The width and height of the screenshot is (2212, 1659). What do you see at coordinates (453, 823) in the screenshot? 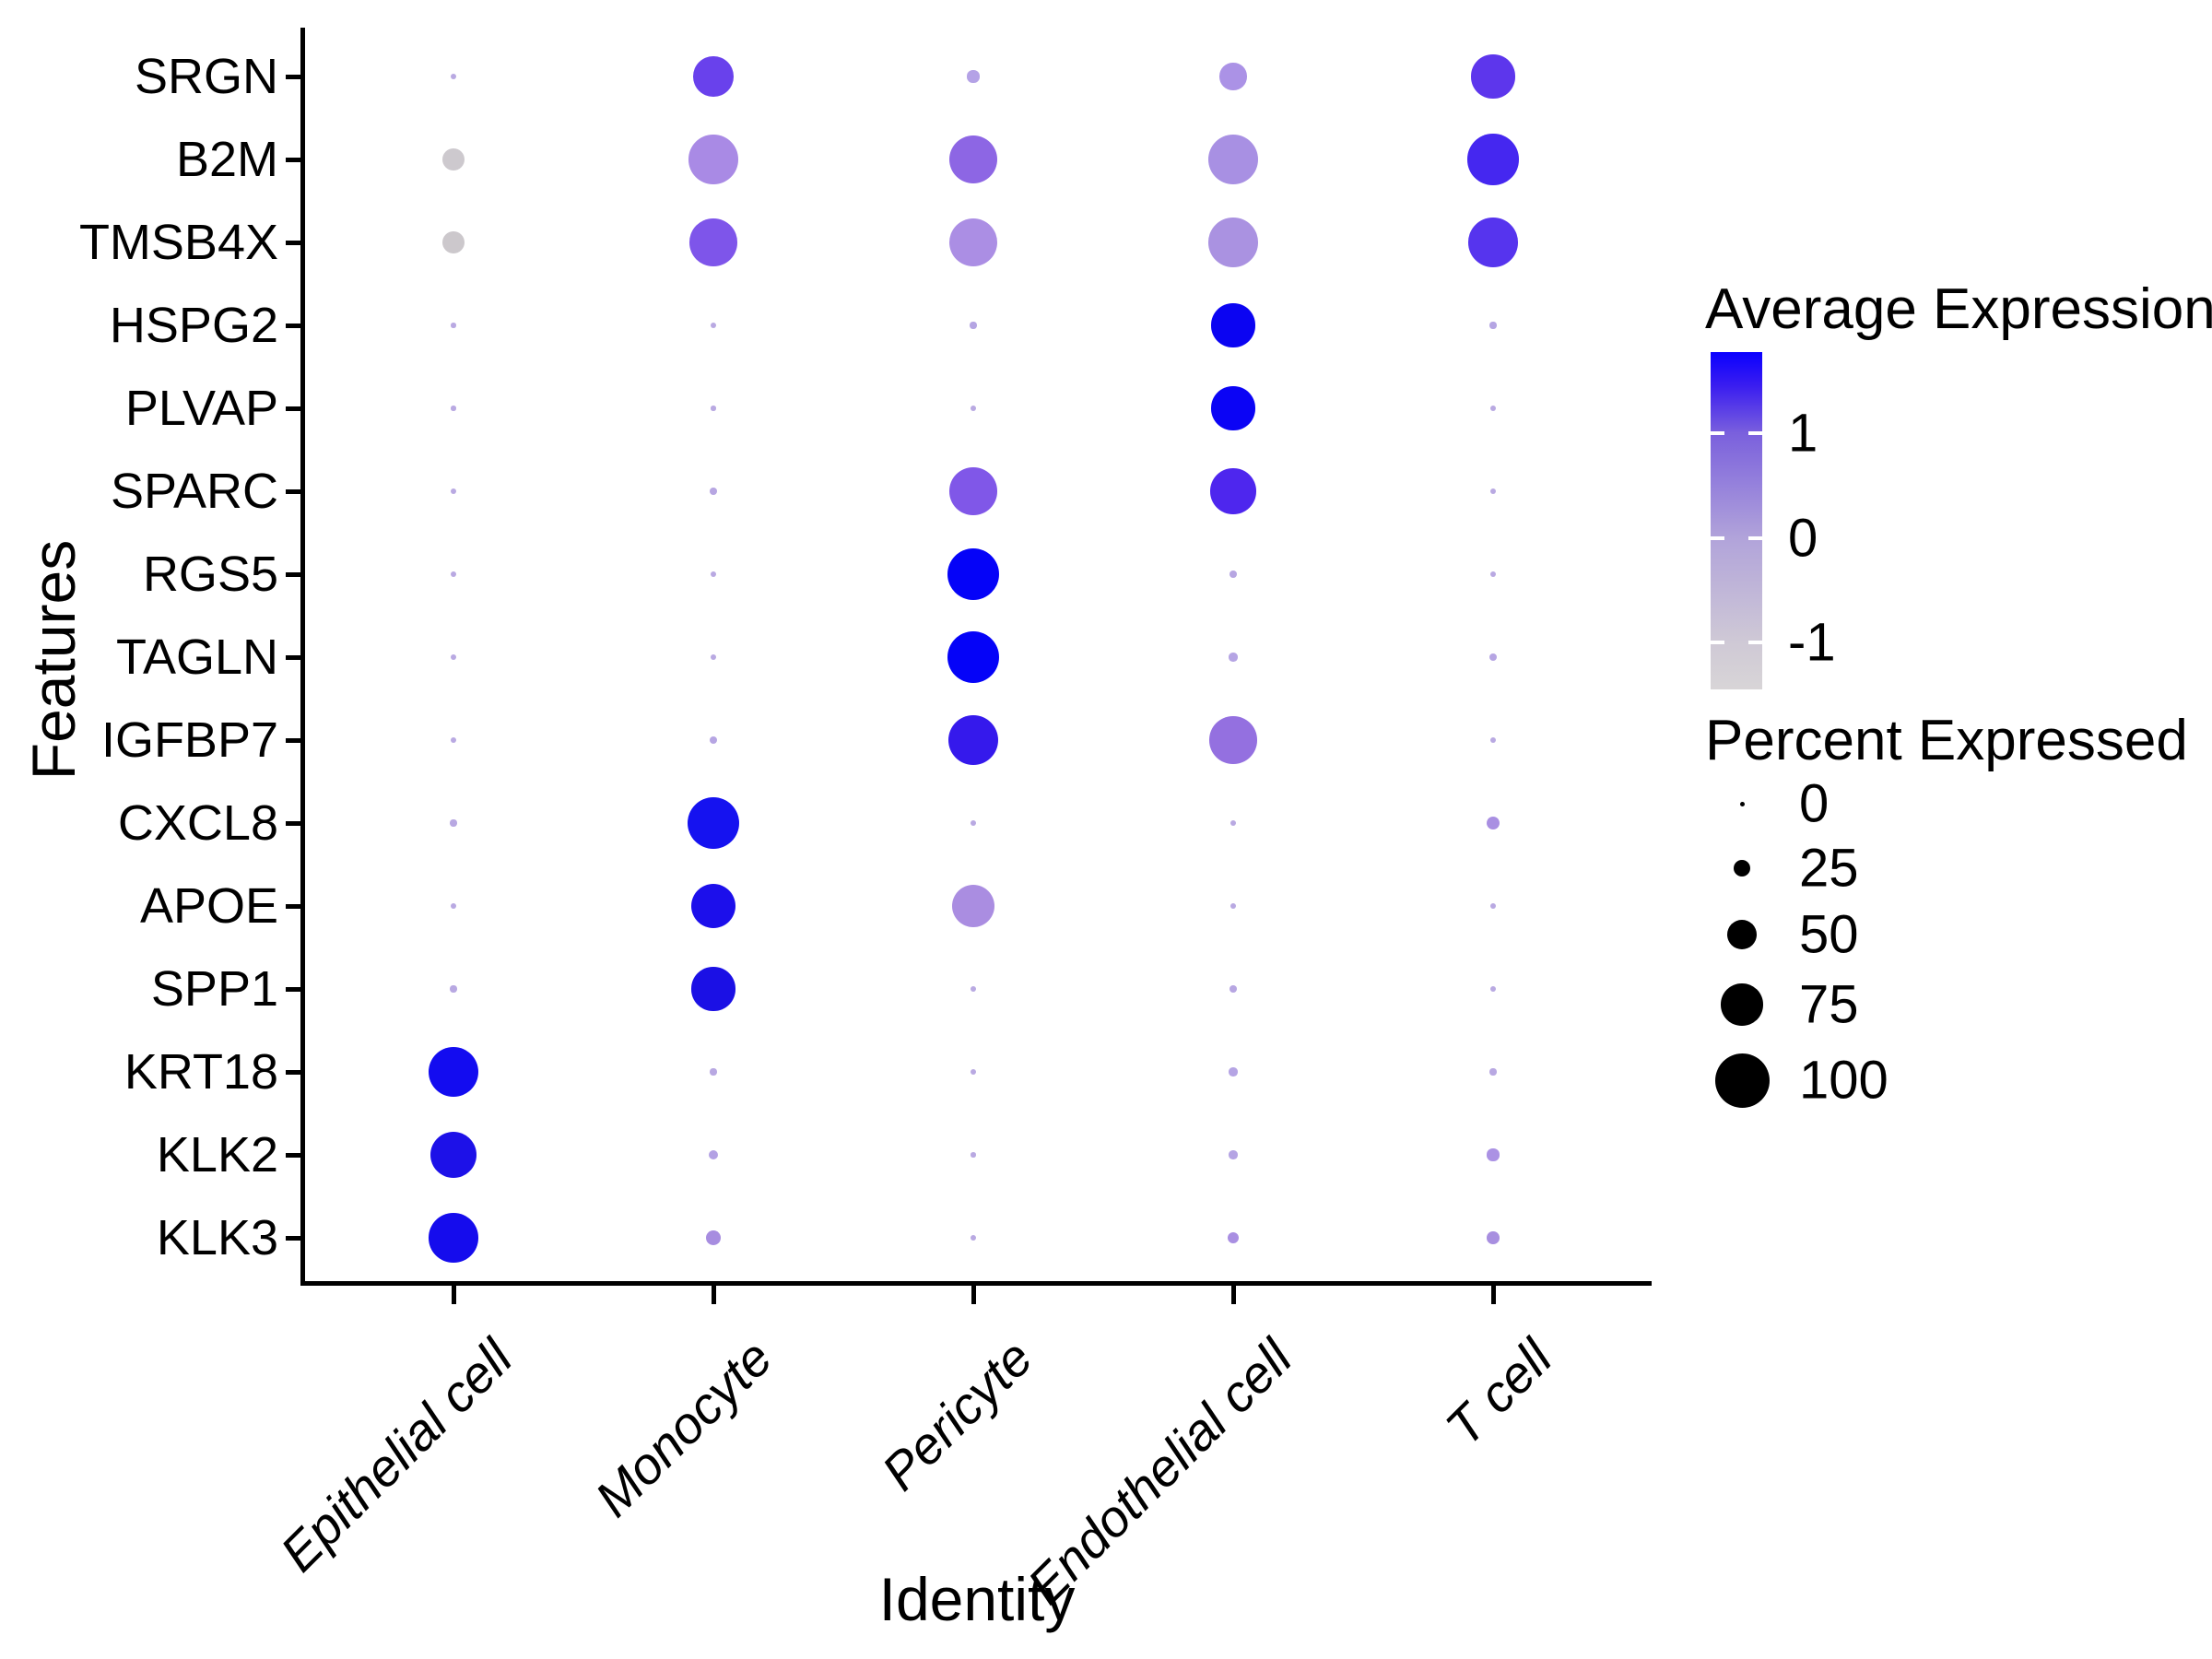
I see `dot-CXCL8-Epithelial-cell` at bounding box center [453, 823].